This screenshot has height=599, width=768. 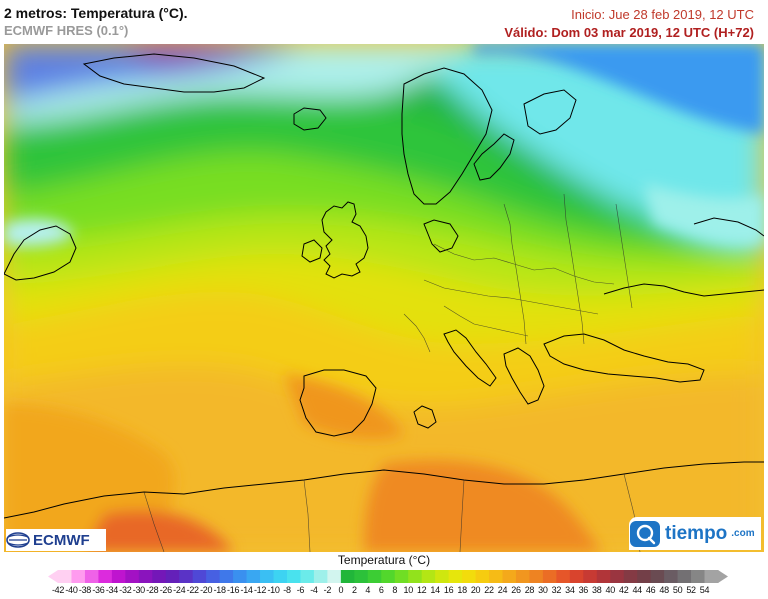 What do you see at coordinates (543, 590) in the screenshot?
I see `legend-tick: 30` at bounding box center [543, 590].